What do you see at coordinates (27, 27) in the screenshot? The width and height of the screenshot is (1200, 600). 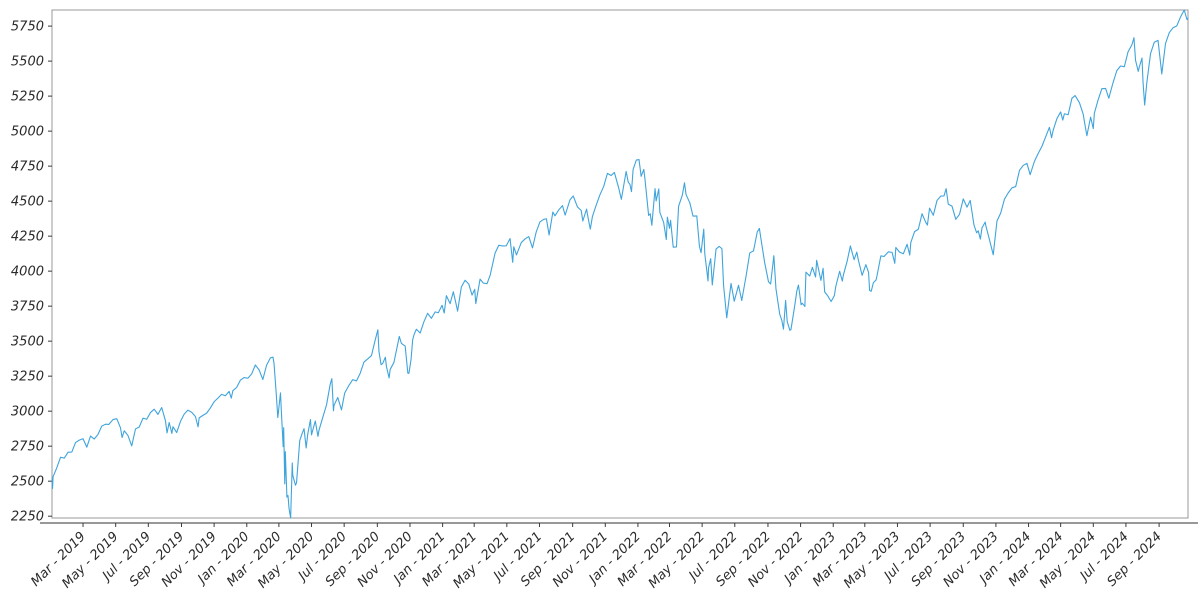 I see `y-tick-label: 5750` at bounding box center [27, 27].